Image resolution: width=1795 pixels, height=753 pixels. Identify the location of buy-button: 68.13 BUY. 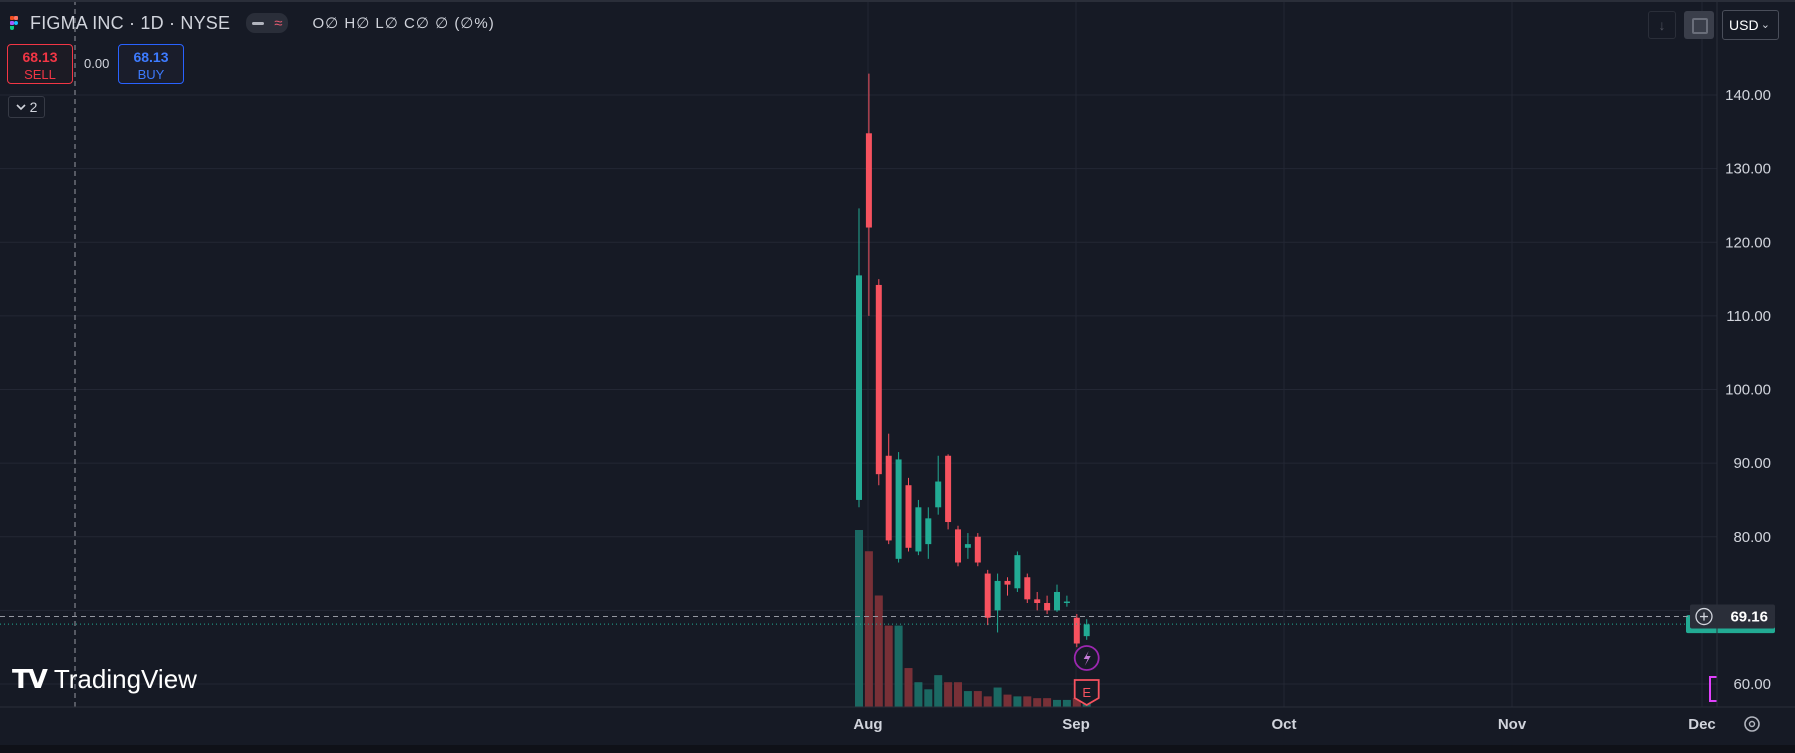
(151, 64).